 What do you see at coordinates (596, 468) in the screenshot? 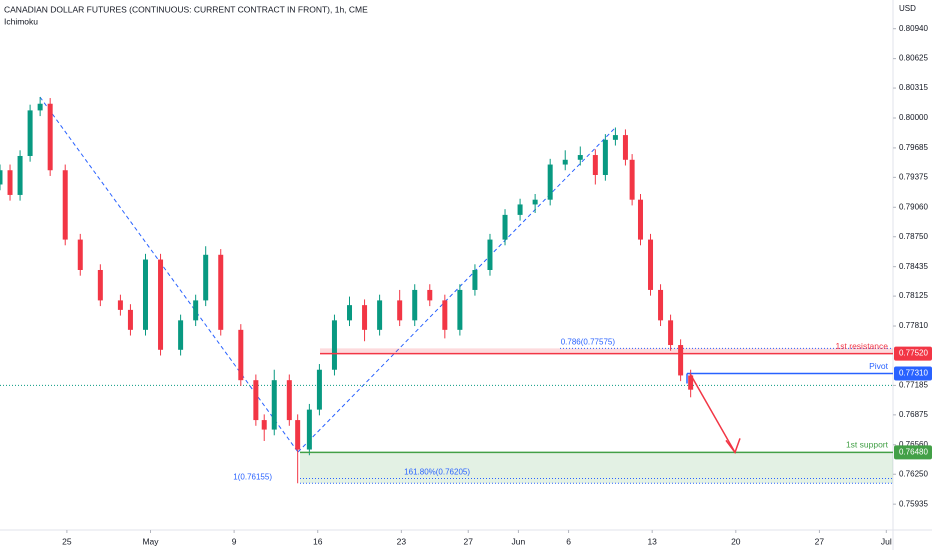
I see `support-zone` at bounding box center [596, 468].